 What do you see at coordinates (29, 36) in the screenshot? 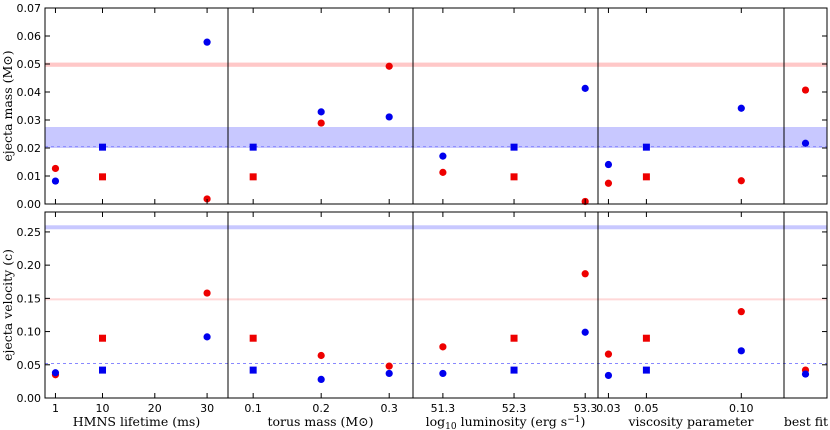
I see `ytick-label-top-6: 0.06` at bounding box center [29, 36].